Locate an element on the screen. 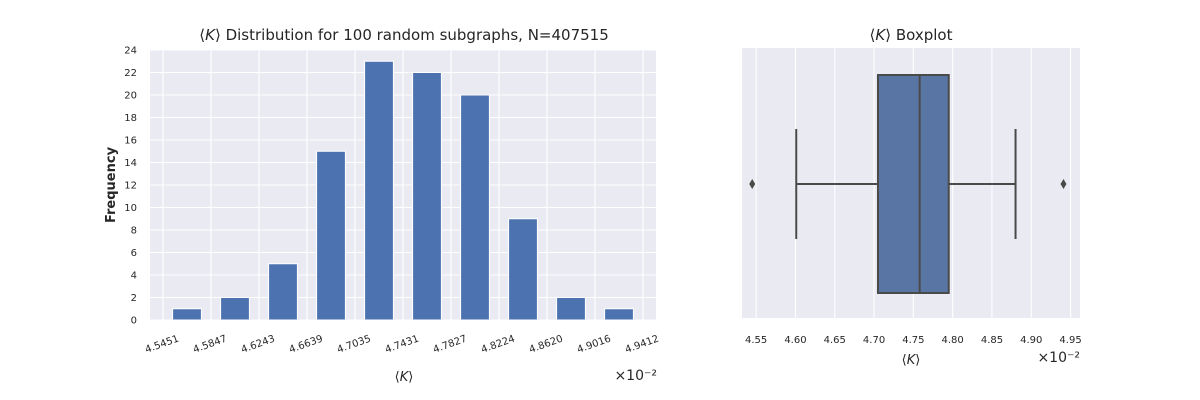 The image size is (1200, 400). histogram-x-tick-label: 4.7035 is located at coordinates (354, 344).